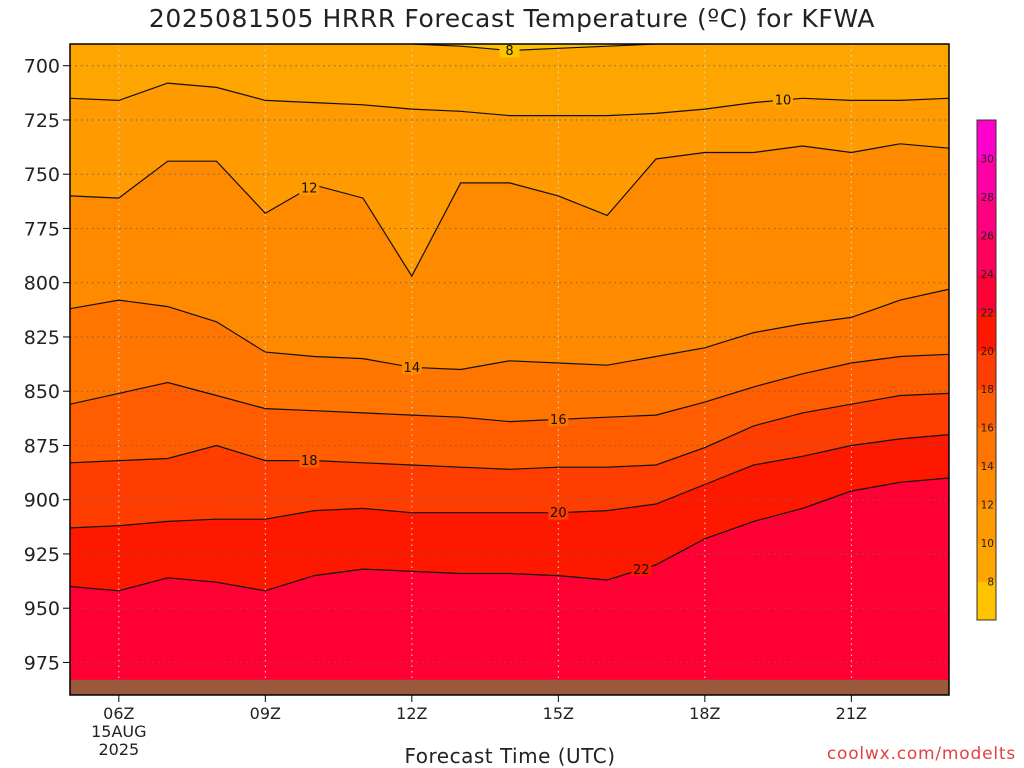  Describe the element at coordinates (921, 754) in the screenshot. I see `credit-link: coolwx.com/modelts` at that location.